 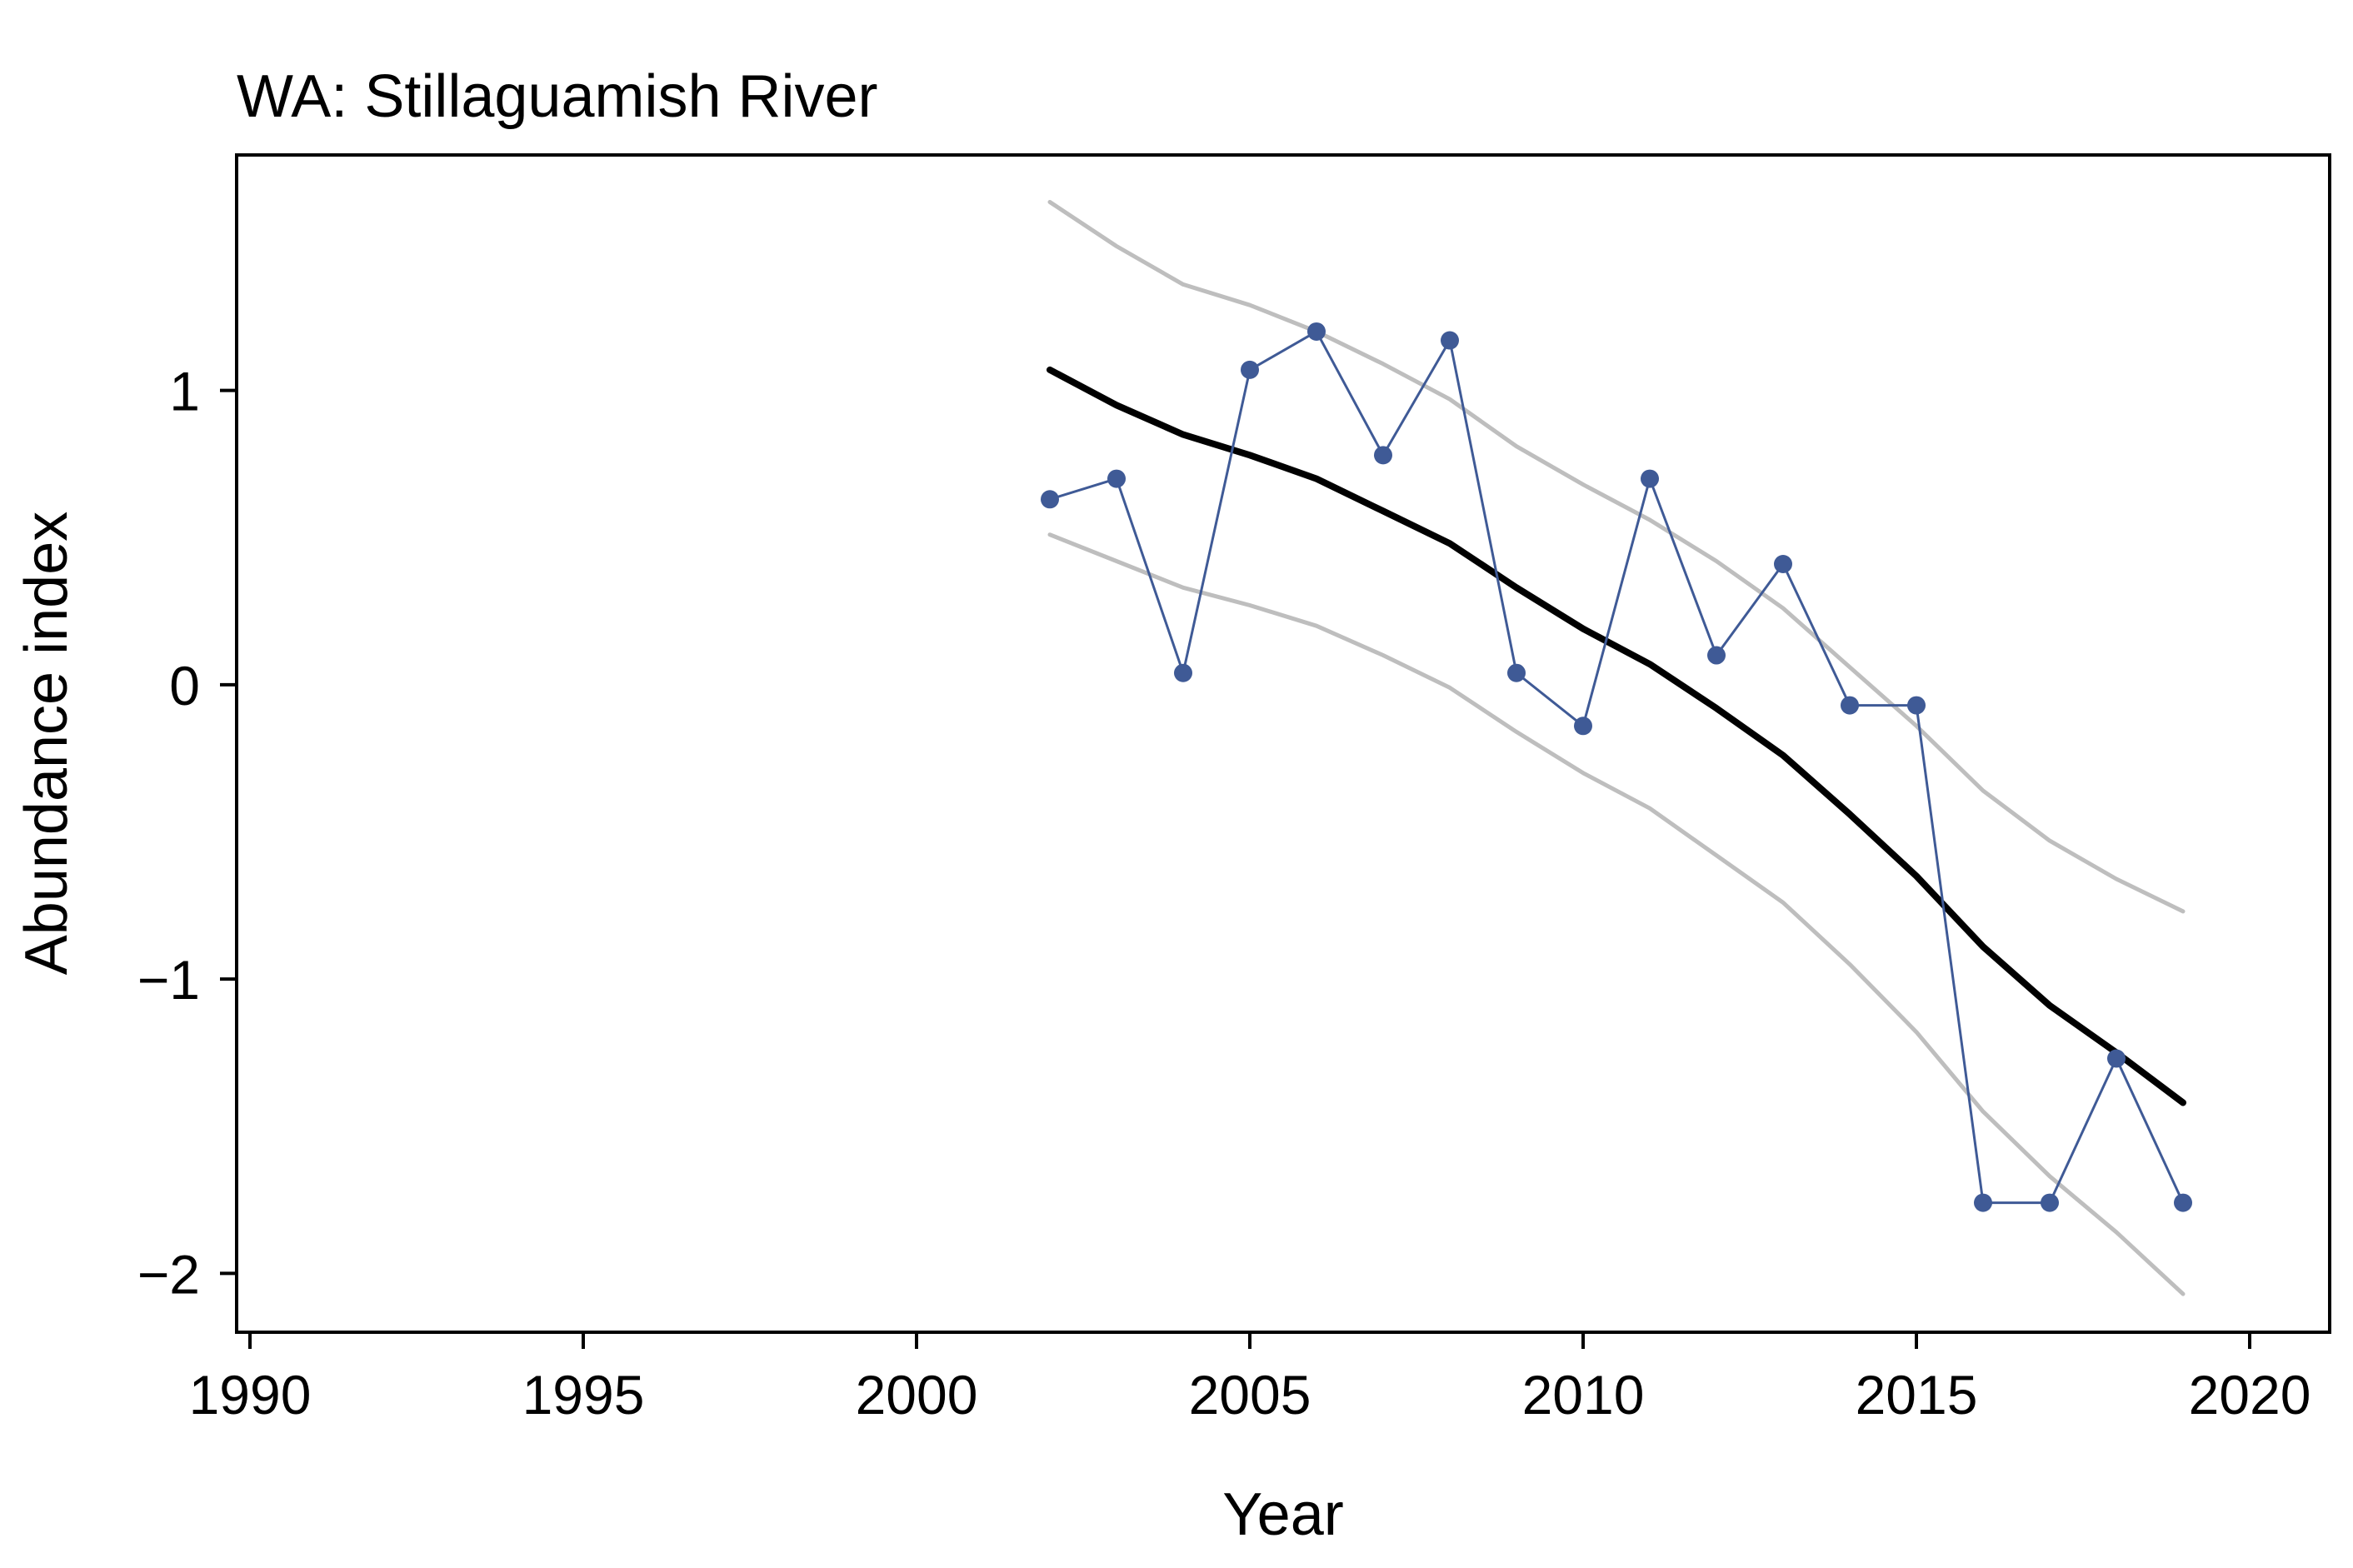 I want to click on x-axis: 1990 1995 2000 2005 2010 2015 2020, so click(x=1250, y=1378).